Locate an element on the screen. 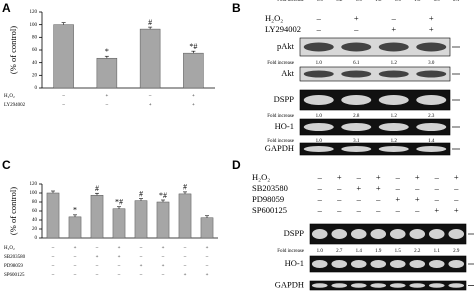 The width and height of the screenshot is (474, 292). fold-value: 2.3 is located at coordinates (431, 116).